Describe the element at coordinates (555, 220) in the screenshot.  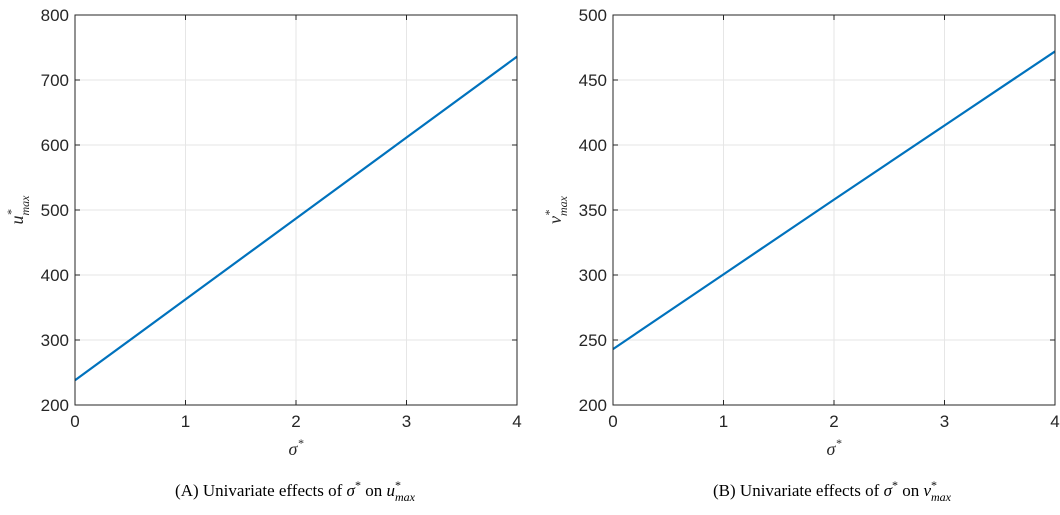
I see `y-axis-label-base: v` at that location.